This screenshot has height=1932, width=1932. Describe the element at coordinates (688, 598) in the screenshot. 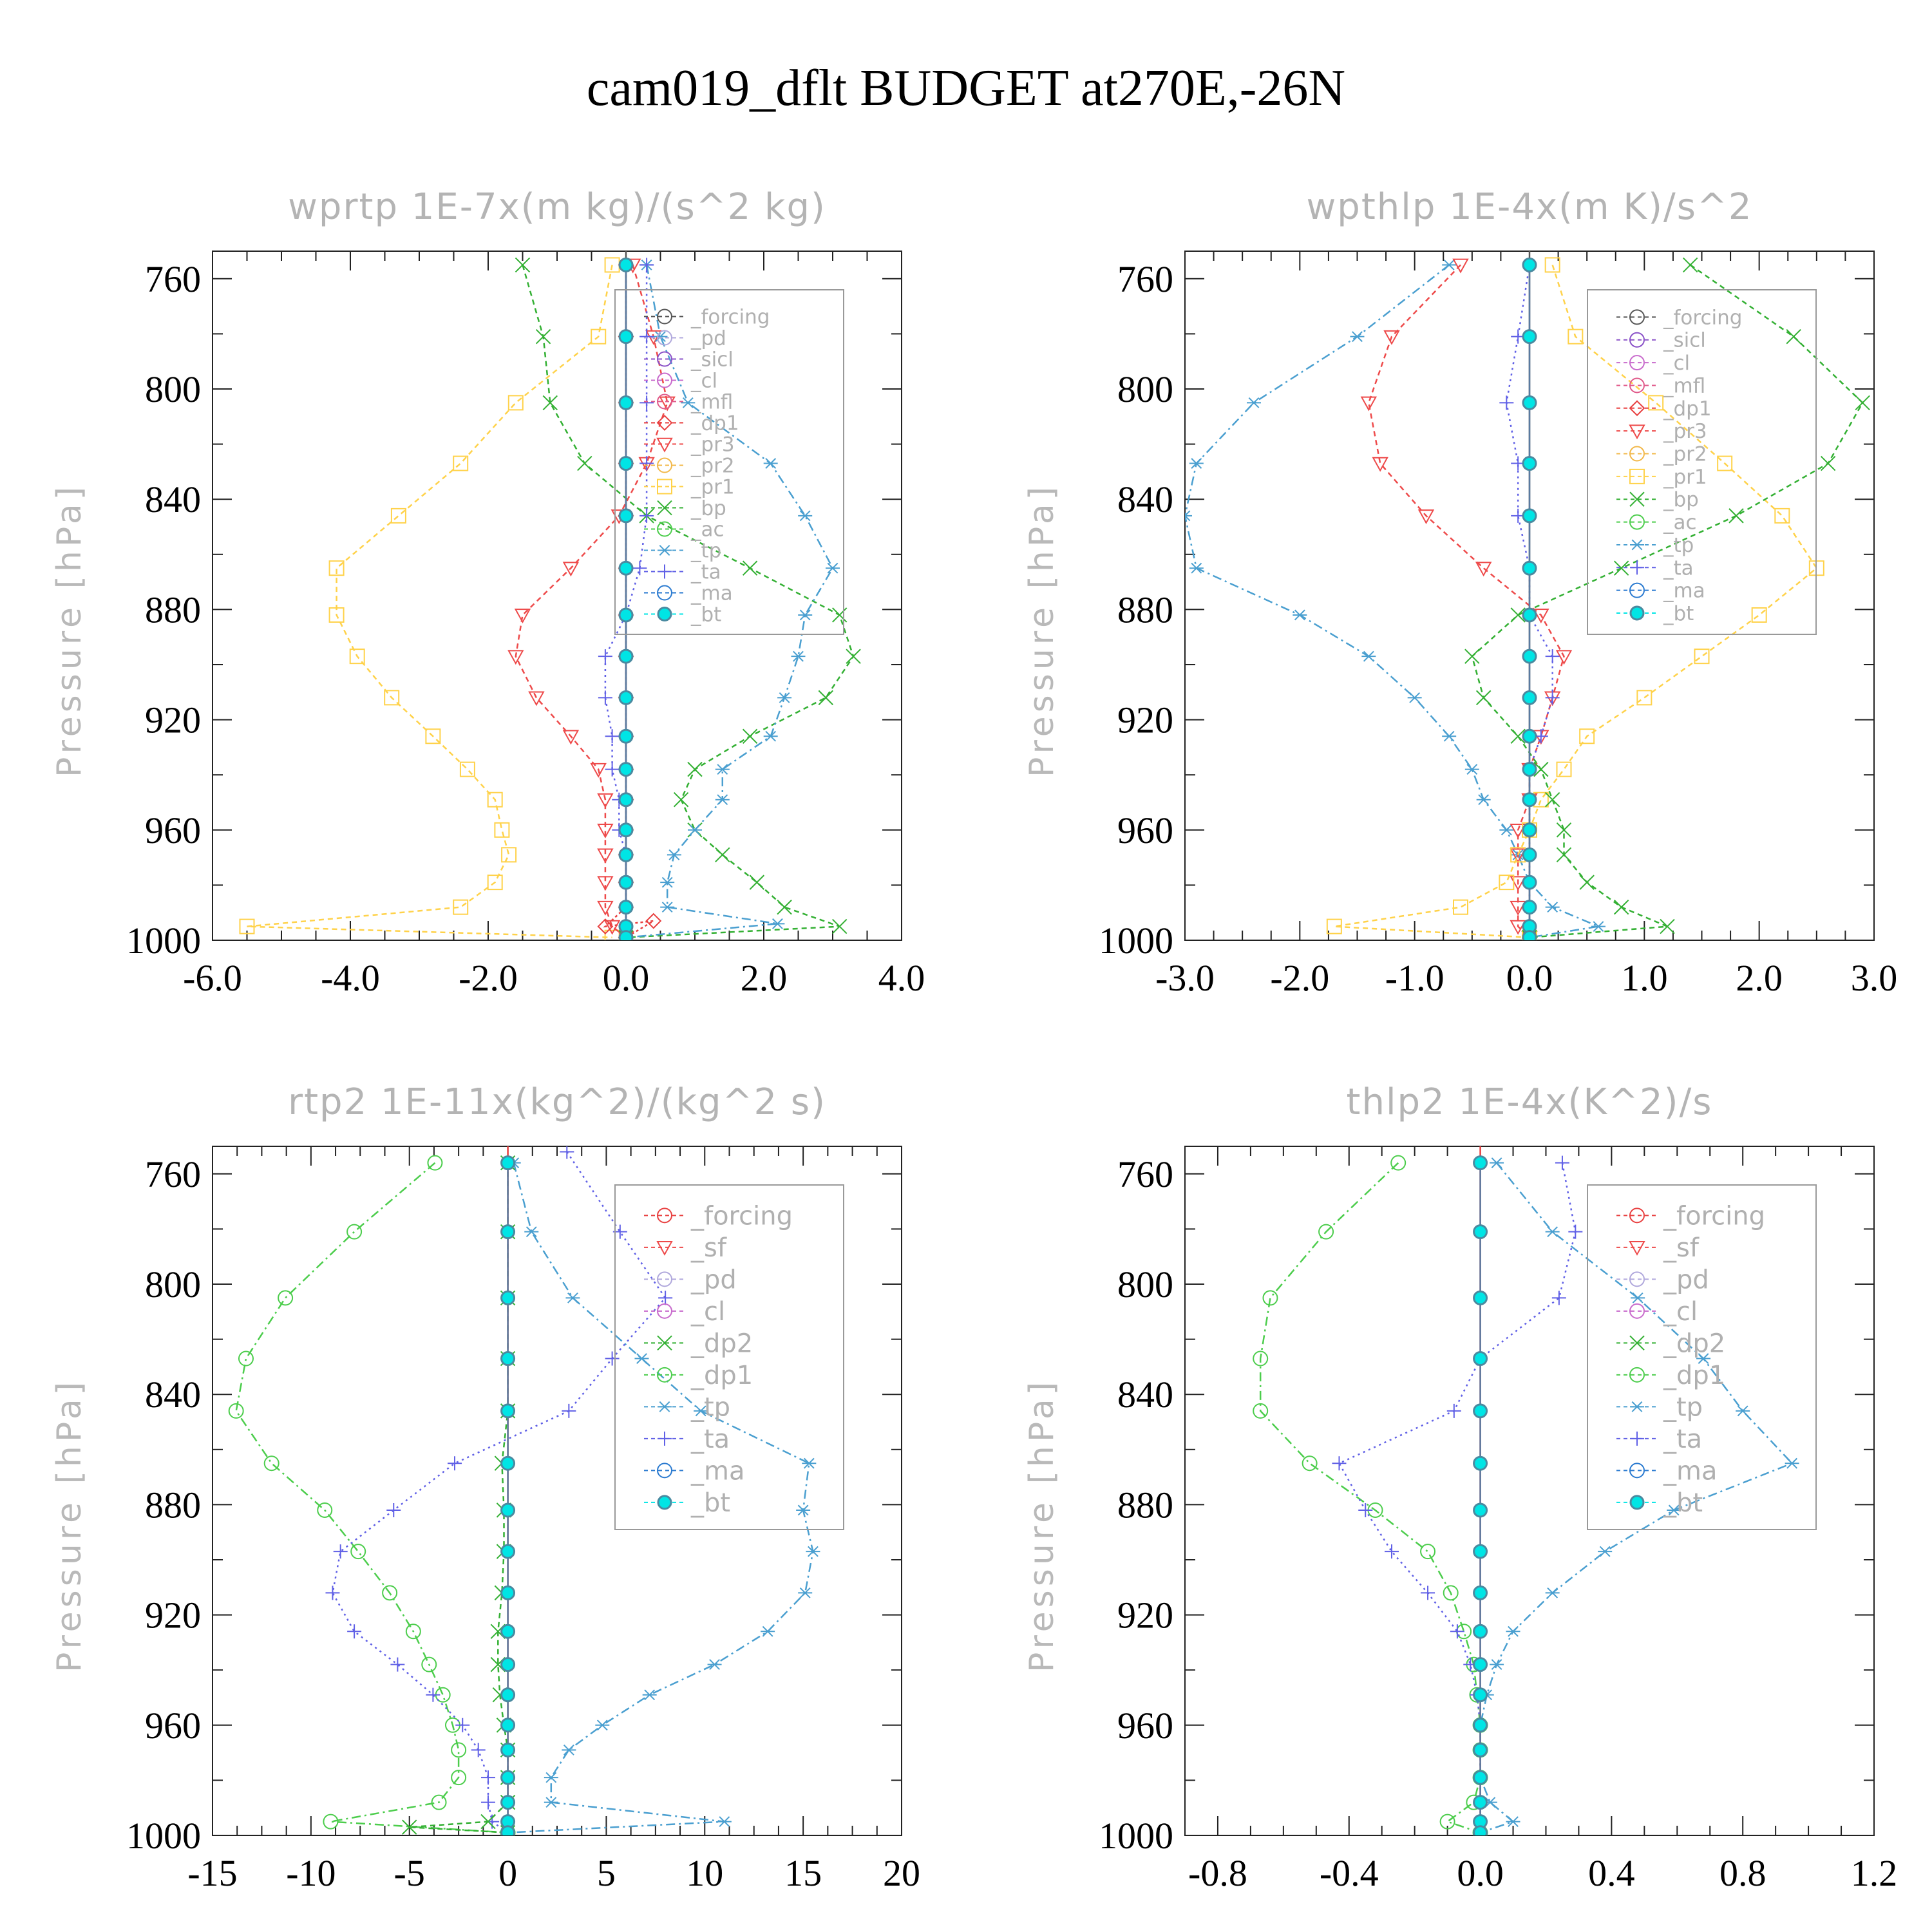

I see `series-bp` at that location.